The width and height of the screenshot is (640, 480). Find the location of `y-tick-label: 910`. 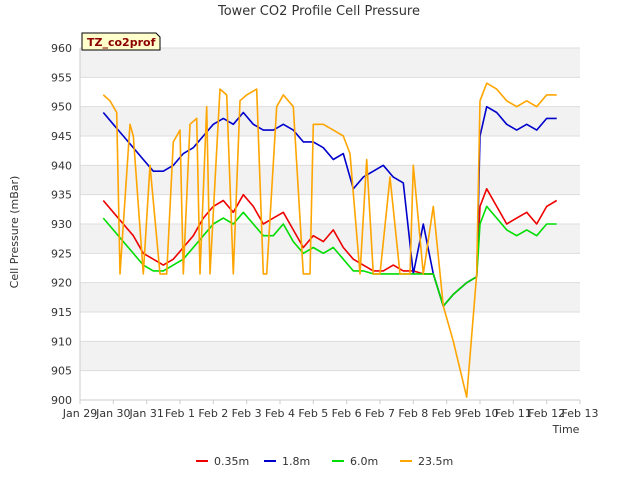

y-tick-label: 910 is located at coordinates (61, 341).